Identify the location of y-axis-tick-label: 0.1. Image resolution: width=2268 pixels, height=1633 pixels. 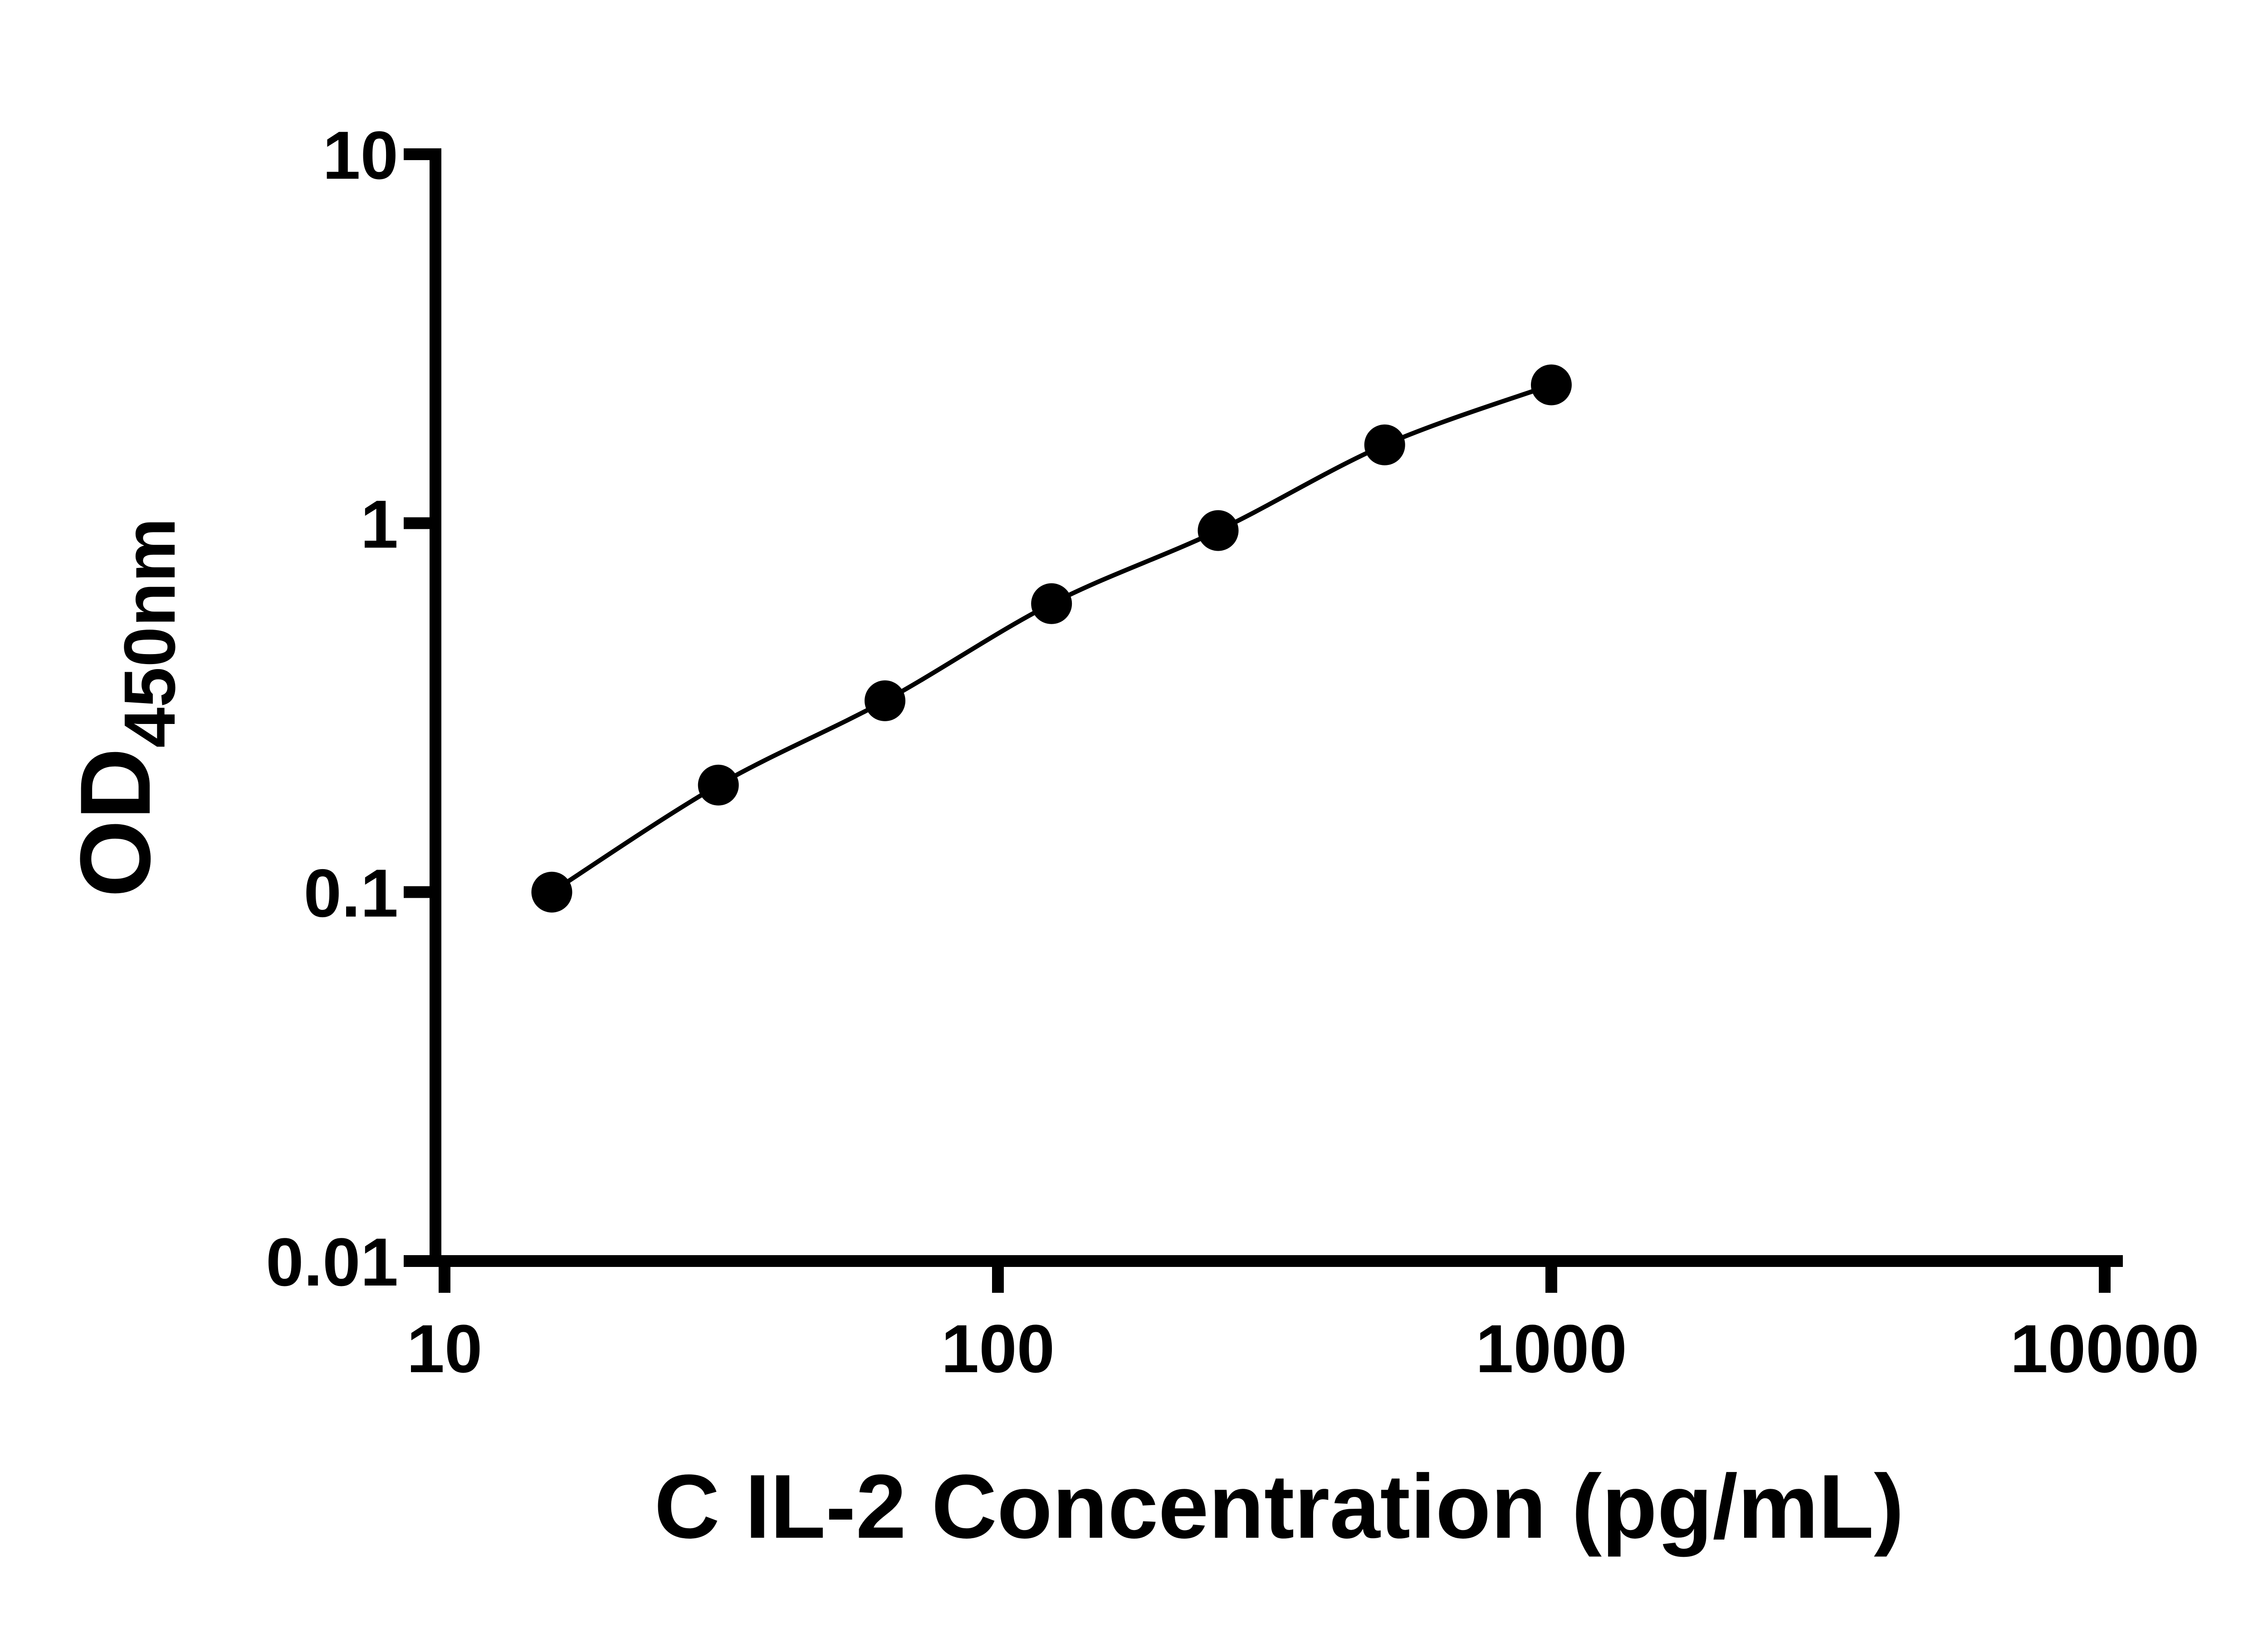
(351, 893).